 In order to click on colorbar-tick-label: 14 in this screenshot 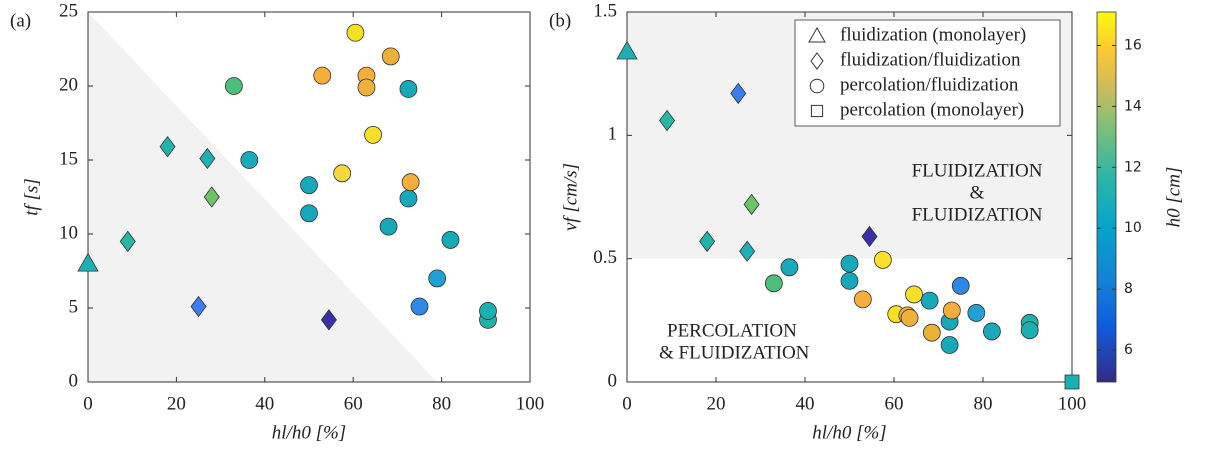, I will do `click(1133, 106)`.